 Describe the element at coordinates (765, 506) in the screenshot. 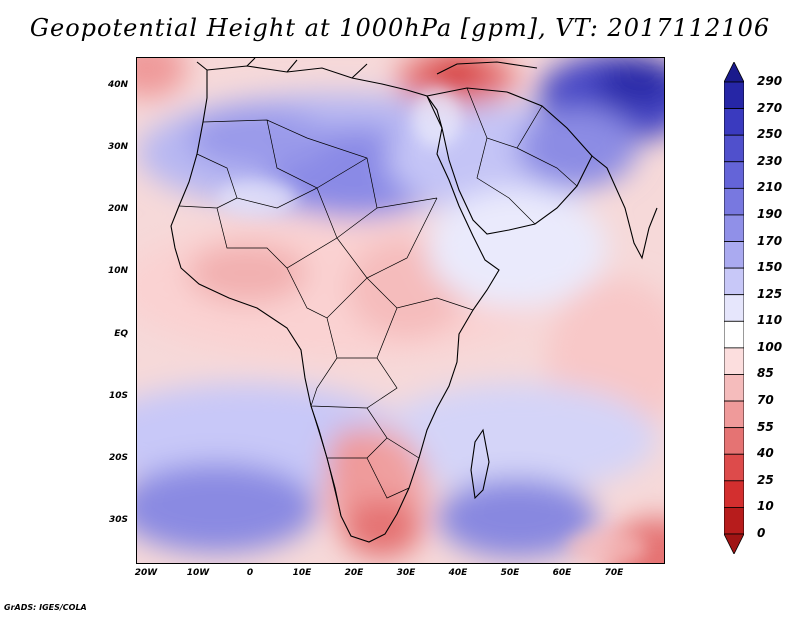

I see `colorbar-label: 10` at that location.